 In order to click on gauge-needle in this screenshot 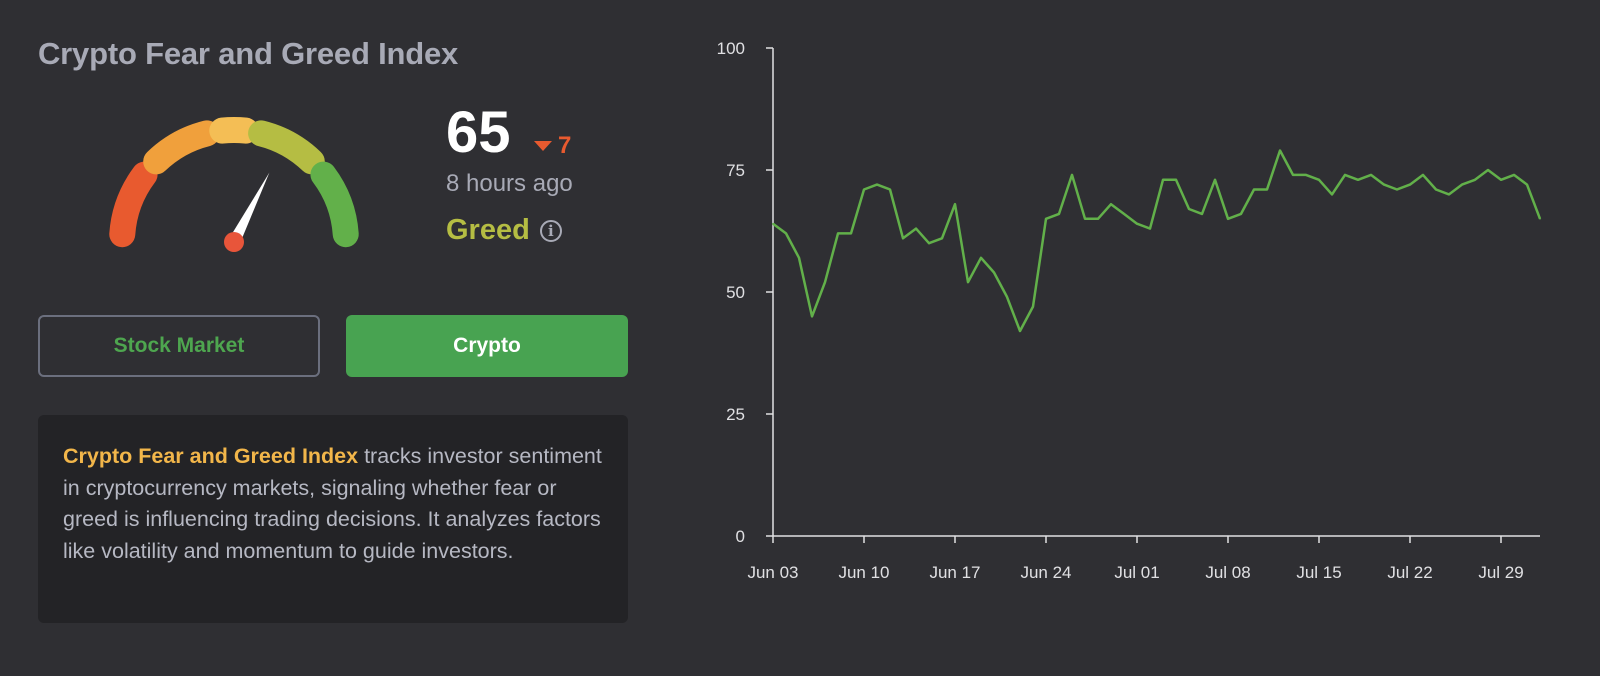, I will do `click(249, 208)`.